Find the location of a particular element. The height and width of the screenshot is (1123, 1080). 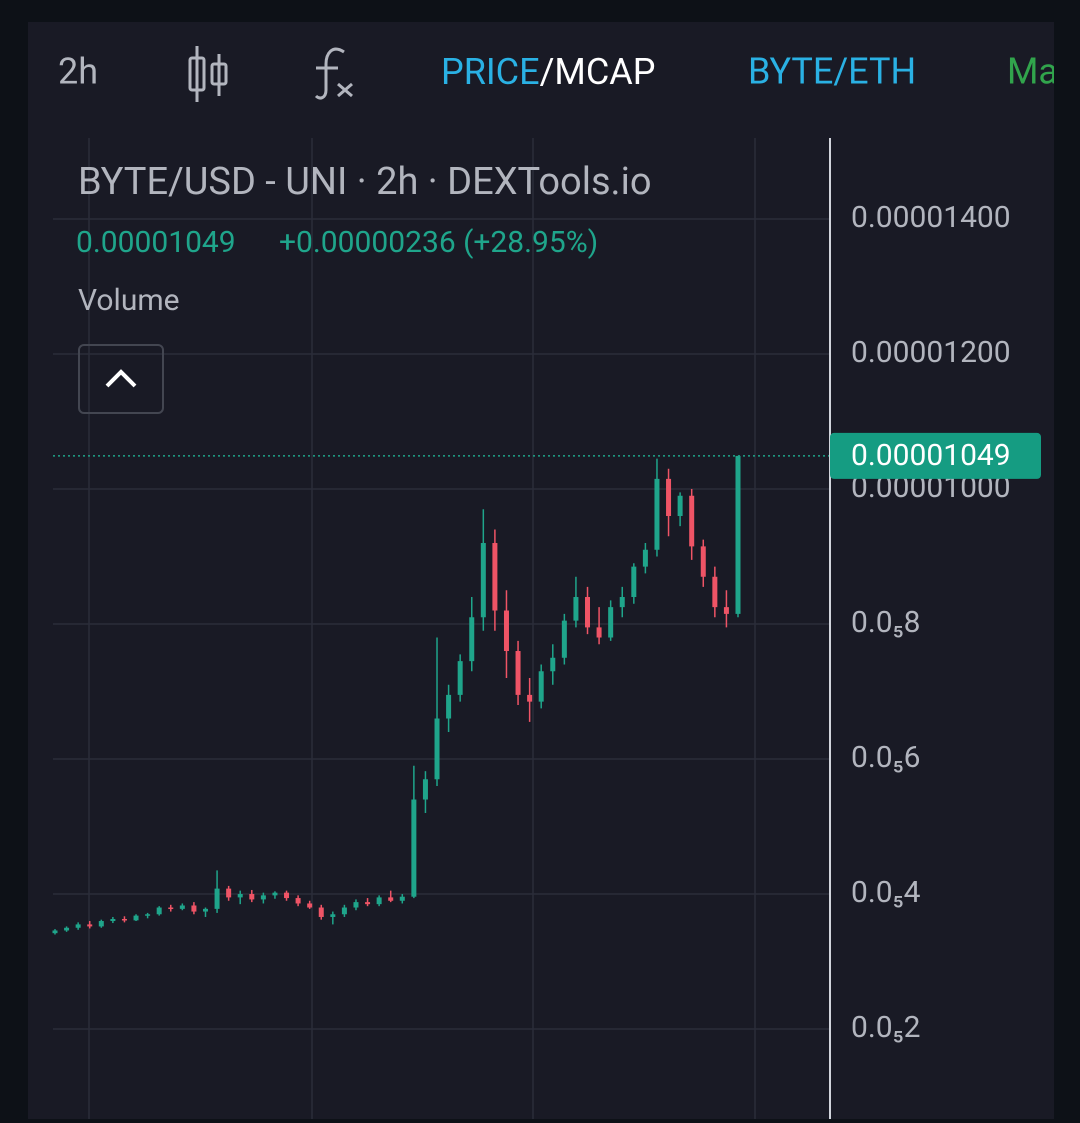

y-tick-label: 0.0₅2 is located at coordinates (886, 1027).